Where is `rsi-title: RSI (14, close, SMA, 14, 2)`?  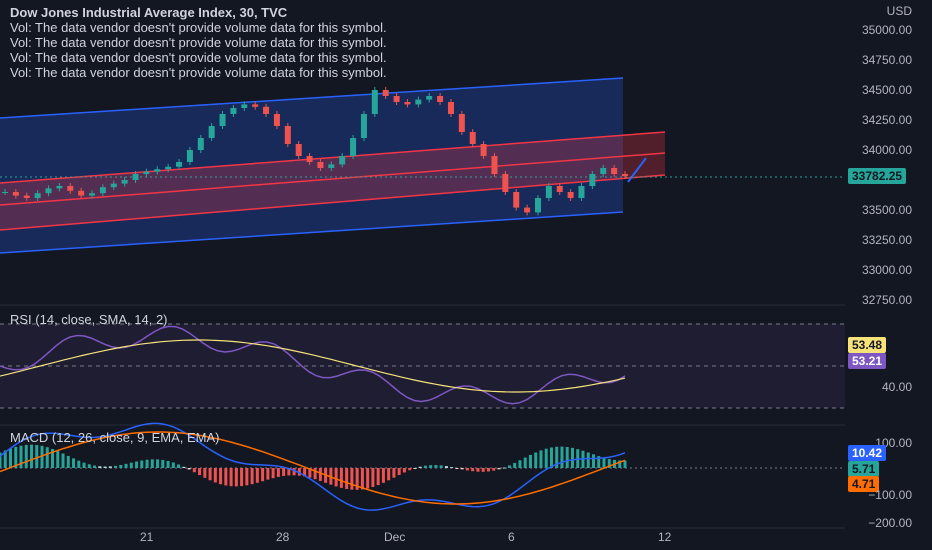 rsi-title: RSI (14, close, SMA, 14, 2) is located at coordinates (89, 319).